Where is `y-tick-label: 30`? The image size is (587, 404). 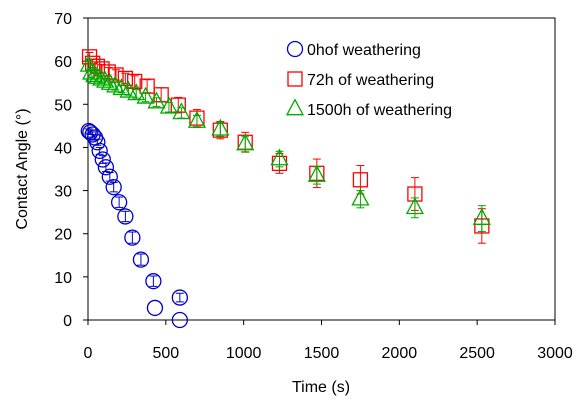
y-tick-label: 30 is located at coordinates (63, 192).